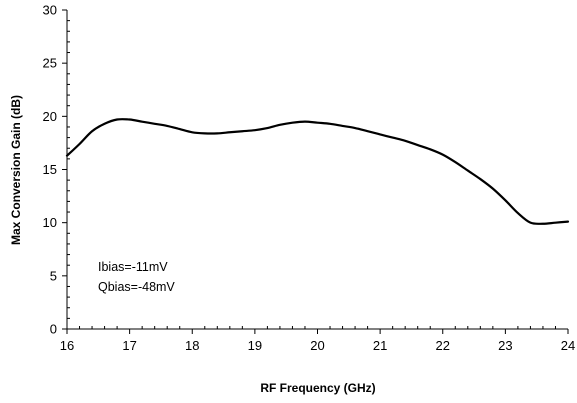 The width and height of the screenshot is (577, 403). I want to click on x-tick-labels: 16 17 18 19 20 21 22 23 24, so click(317, 345).